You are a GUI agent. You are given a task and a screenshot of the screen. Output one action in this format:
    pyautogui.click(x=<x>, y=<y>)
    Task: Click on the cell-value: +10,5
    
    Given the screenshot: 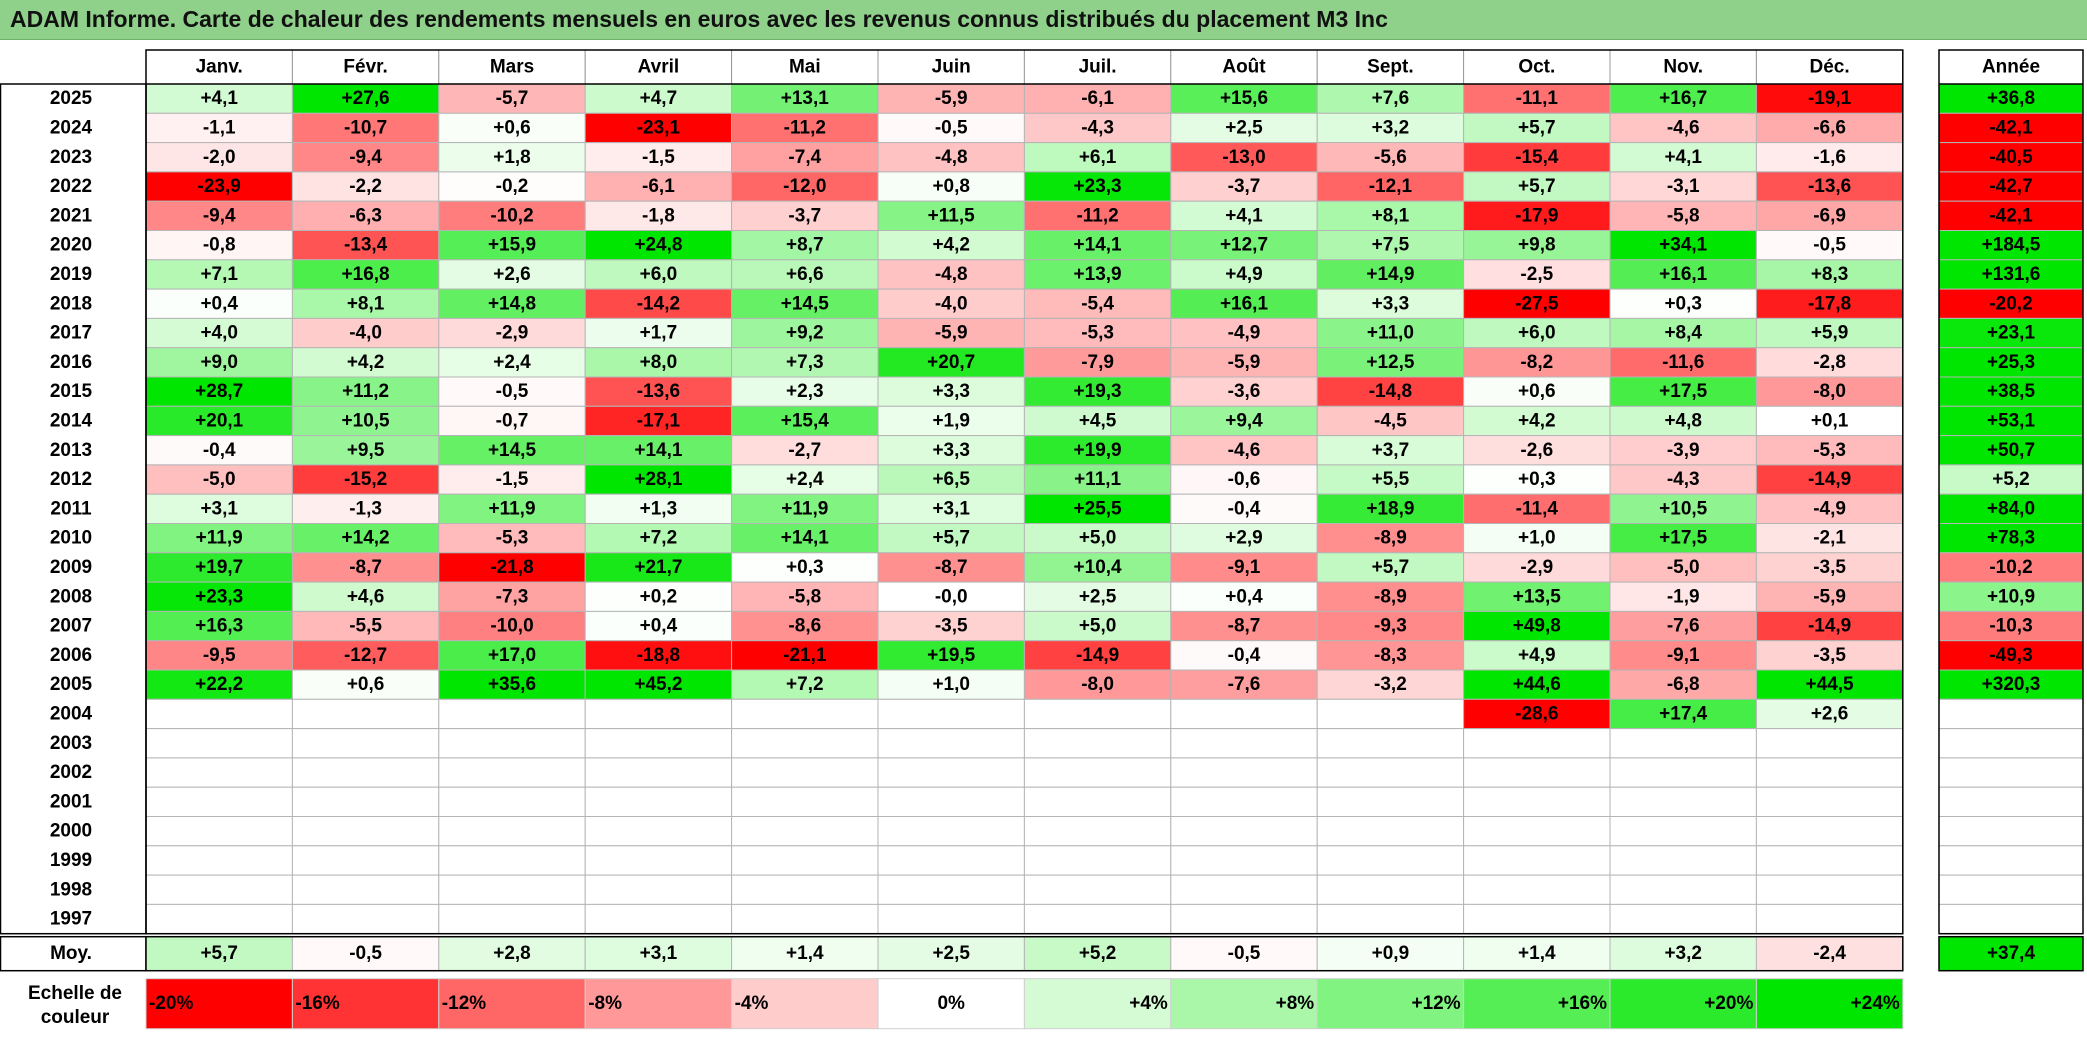 What is the action you would take?
    pyautogui.click(x=366, y=420)
    